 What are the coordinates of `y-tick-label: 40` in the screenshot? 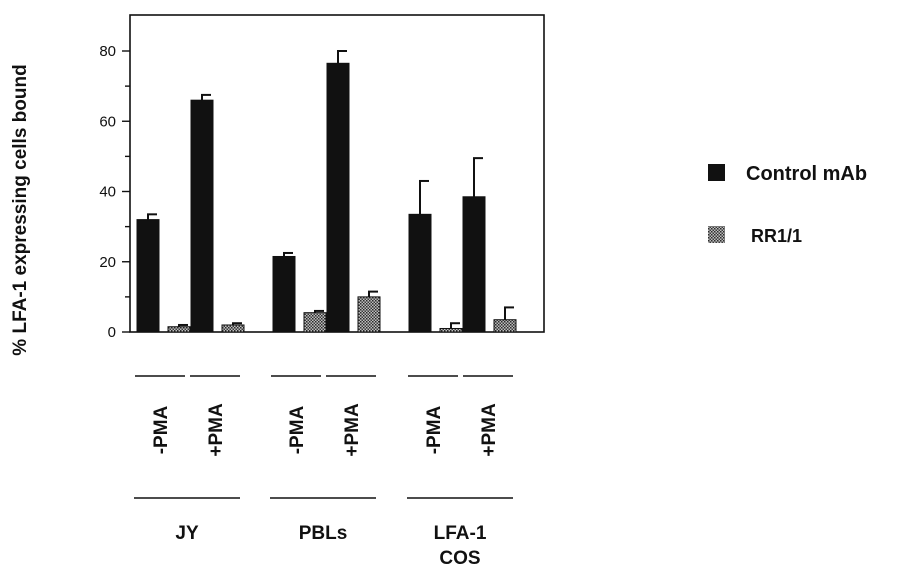 It's located at (107, 192).